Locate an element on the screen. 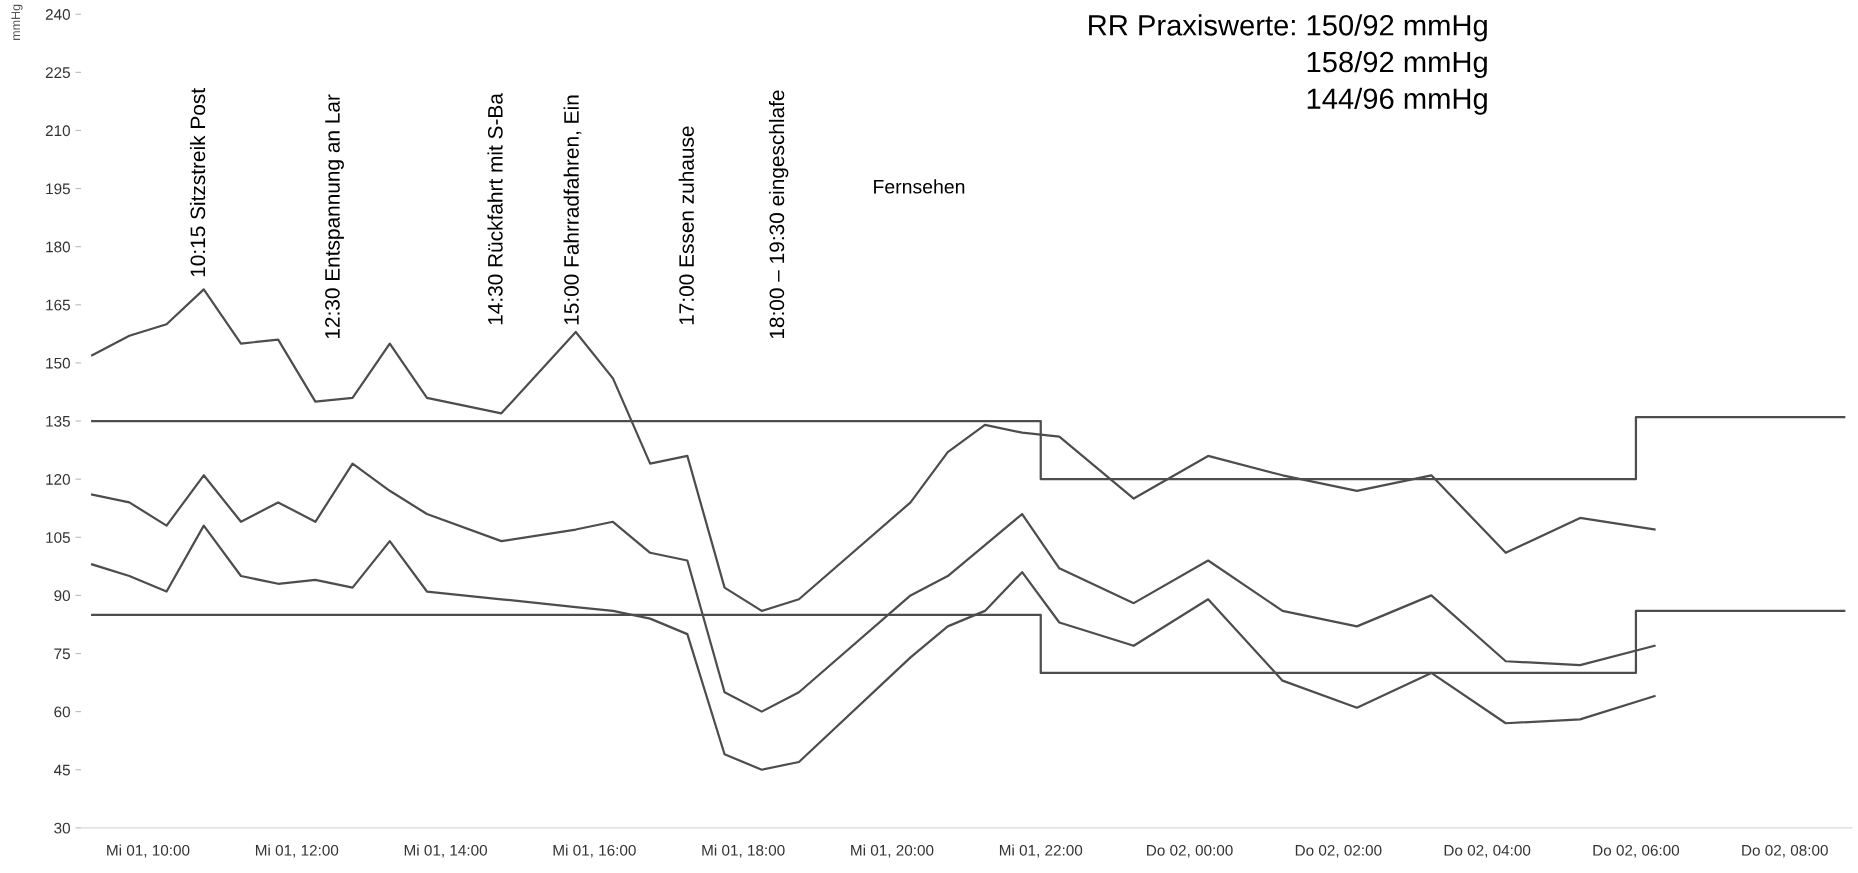 This screenshot has width=1858, height=873. y-axis-title: mmHg is located at coordinates (17, 22).